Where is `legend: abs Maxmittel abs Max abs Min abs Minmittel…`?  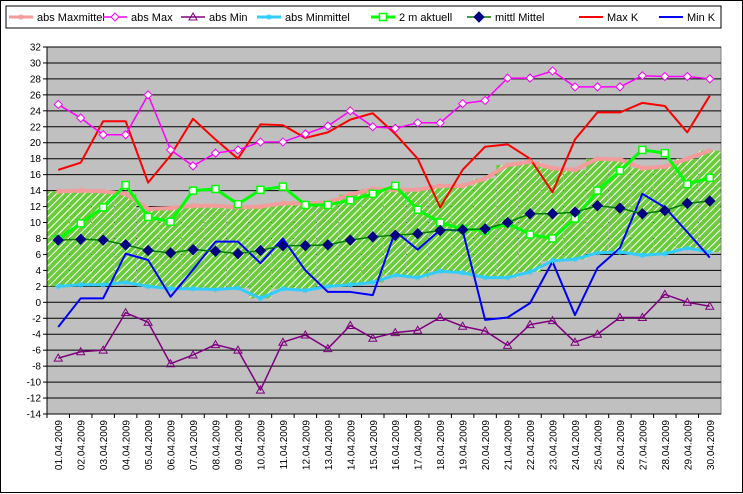 legend: abs Maxmittel abs Max abs Min abs Minmittel… is located at coordinates (363, 17).